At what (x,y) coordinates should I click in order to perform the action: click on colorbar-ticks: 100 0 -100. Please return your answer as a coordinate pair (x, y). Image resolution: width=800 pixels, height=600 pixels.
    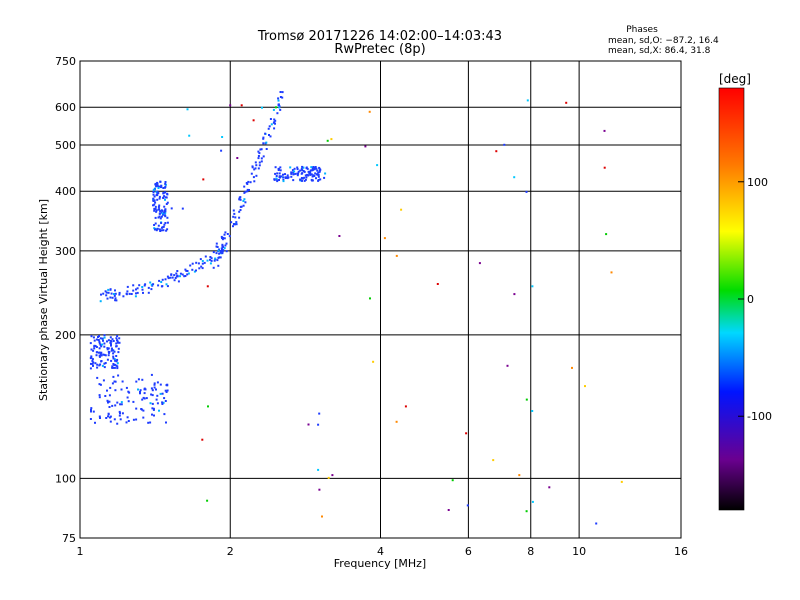
    Looking at the image, I should click on (755, 299).